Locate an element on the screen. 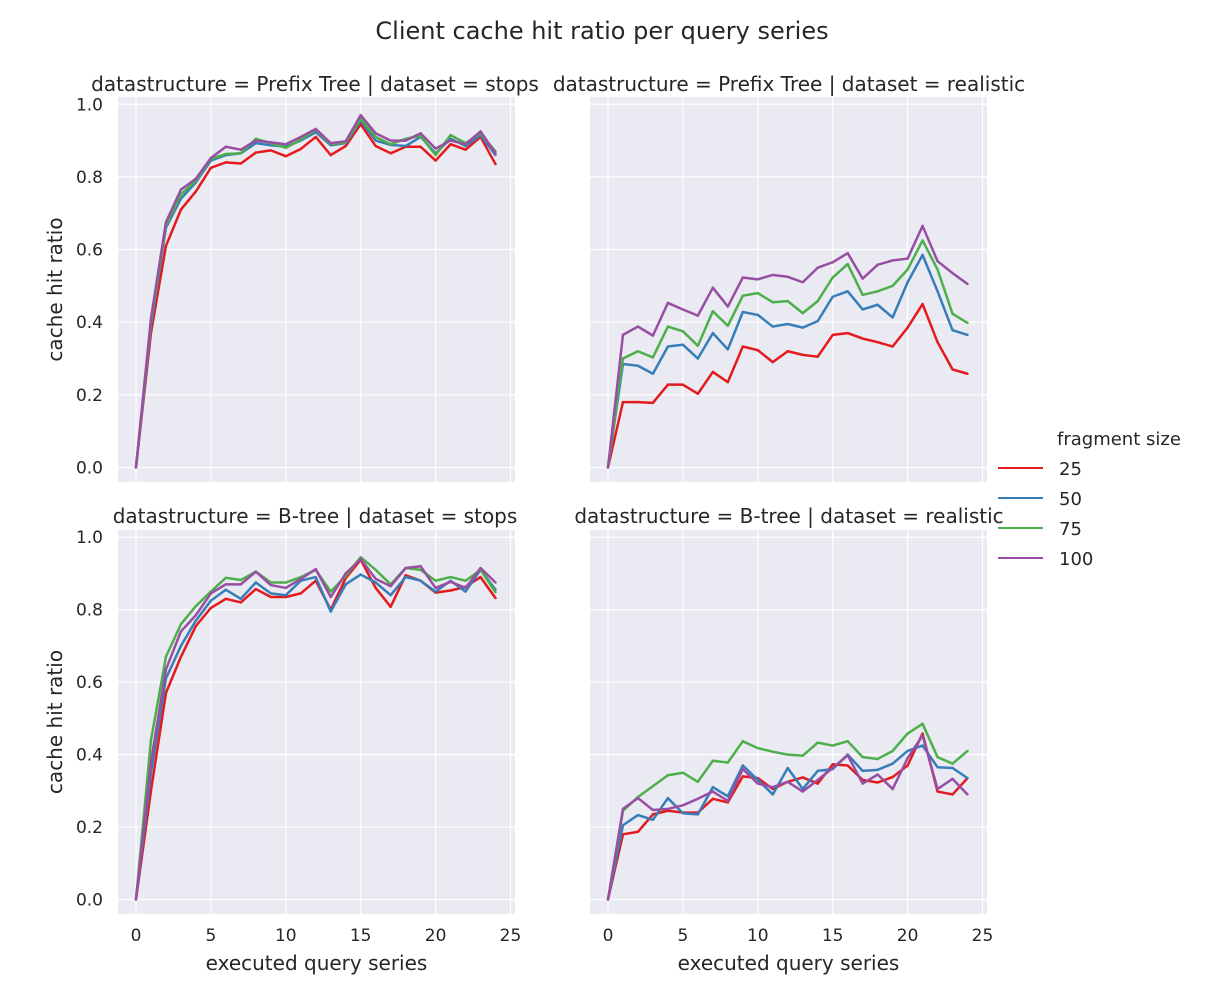  x-tick-label: 10 is located at coordinates (286, 936).